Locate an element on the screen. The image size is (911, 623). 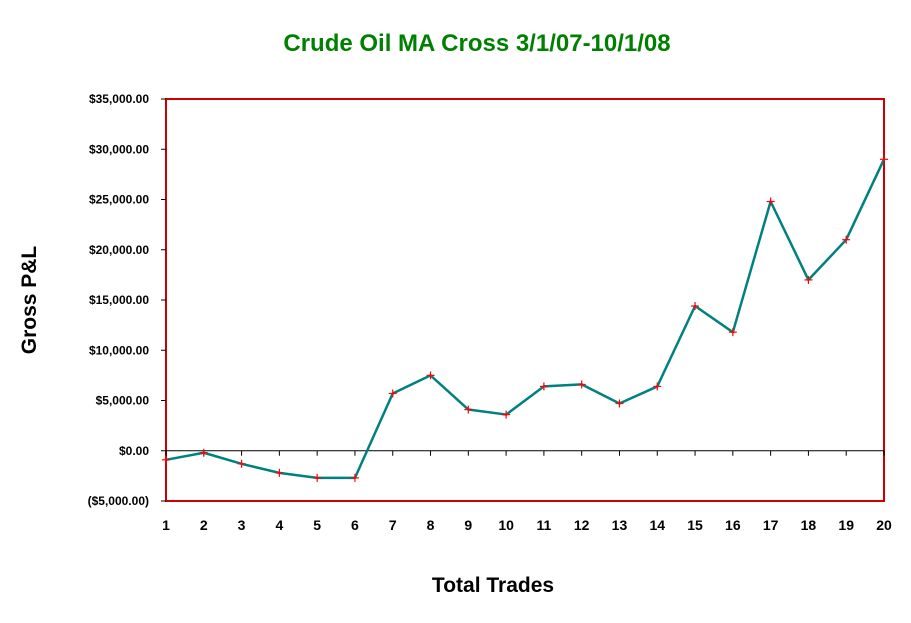
x-tick-label: 2 is located at coordinates (204, 525).